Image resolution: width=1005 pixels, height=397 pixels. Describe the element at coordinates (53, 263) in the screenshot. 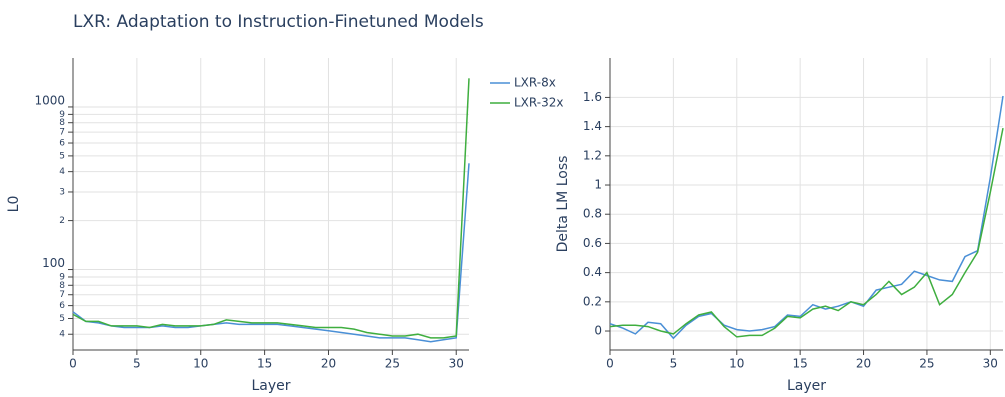

I see `y-tick-label: 100` at that location.